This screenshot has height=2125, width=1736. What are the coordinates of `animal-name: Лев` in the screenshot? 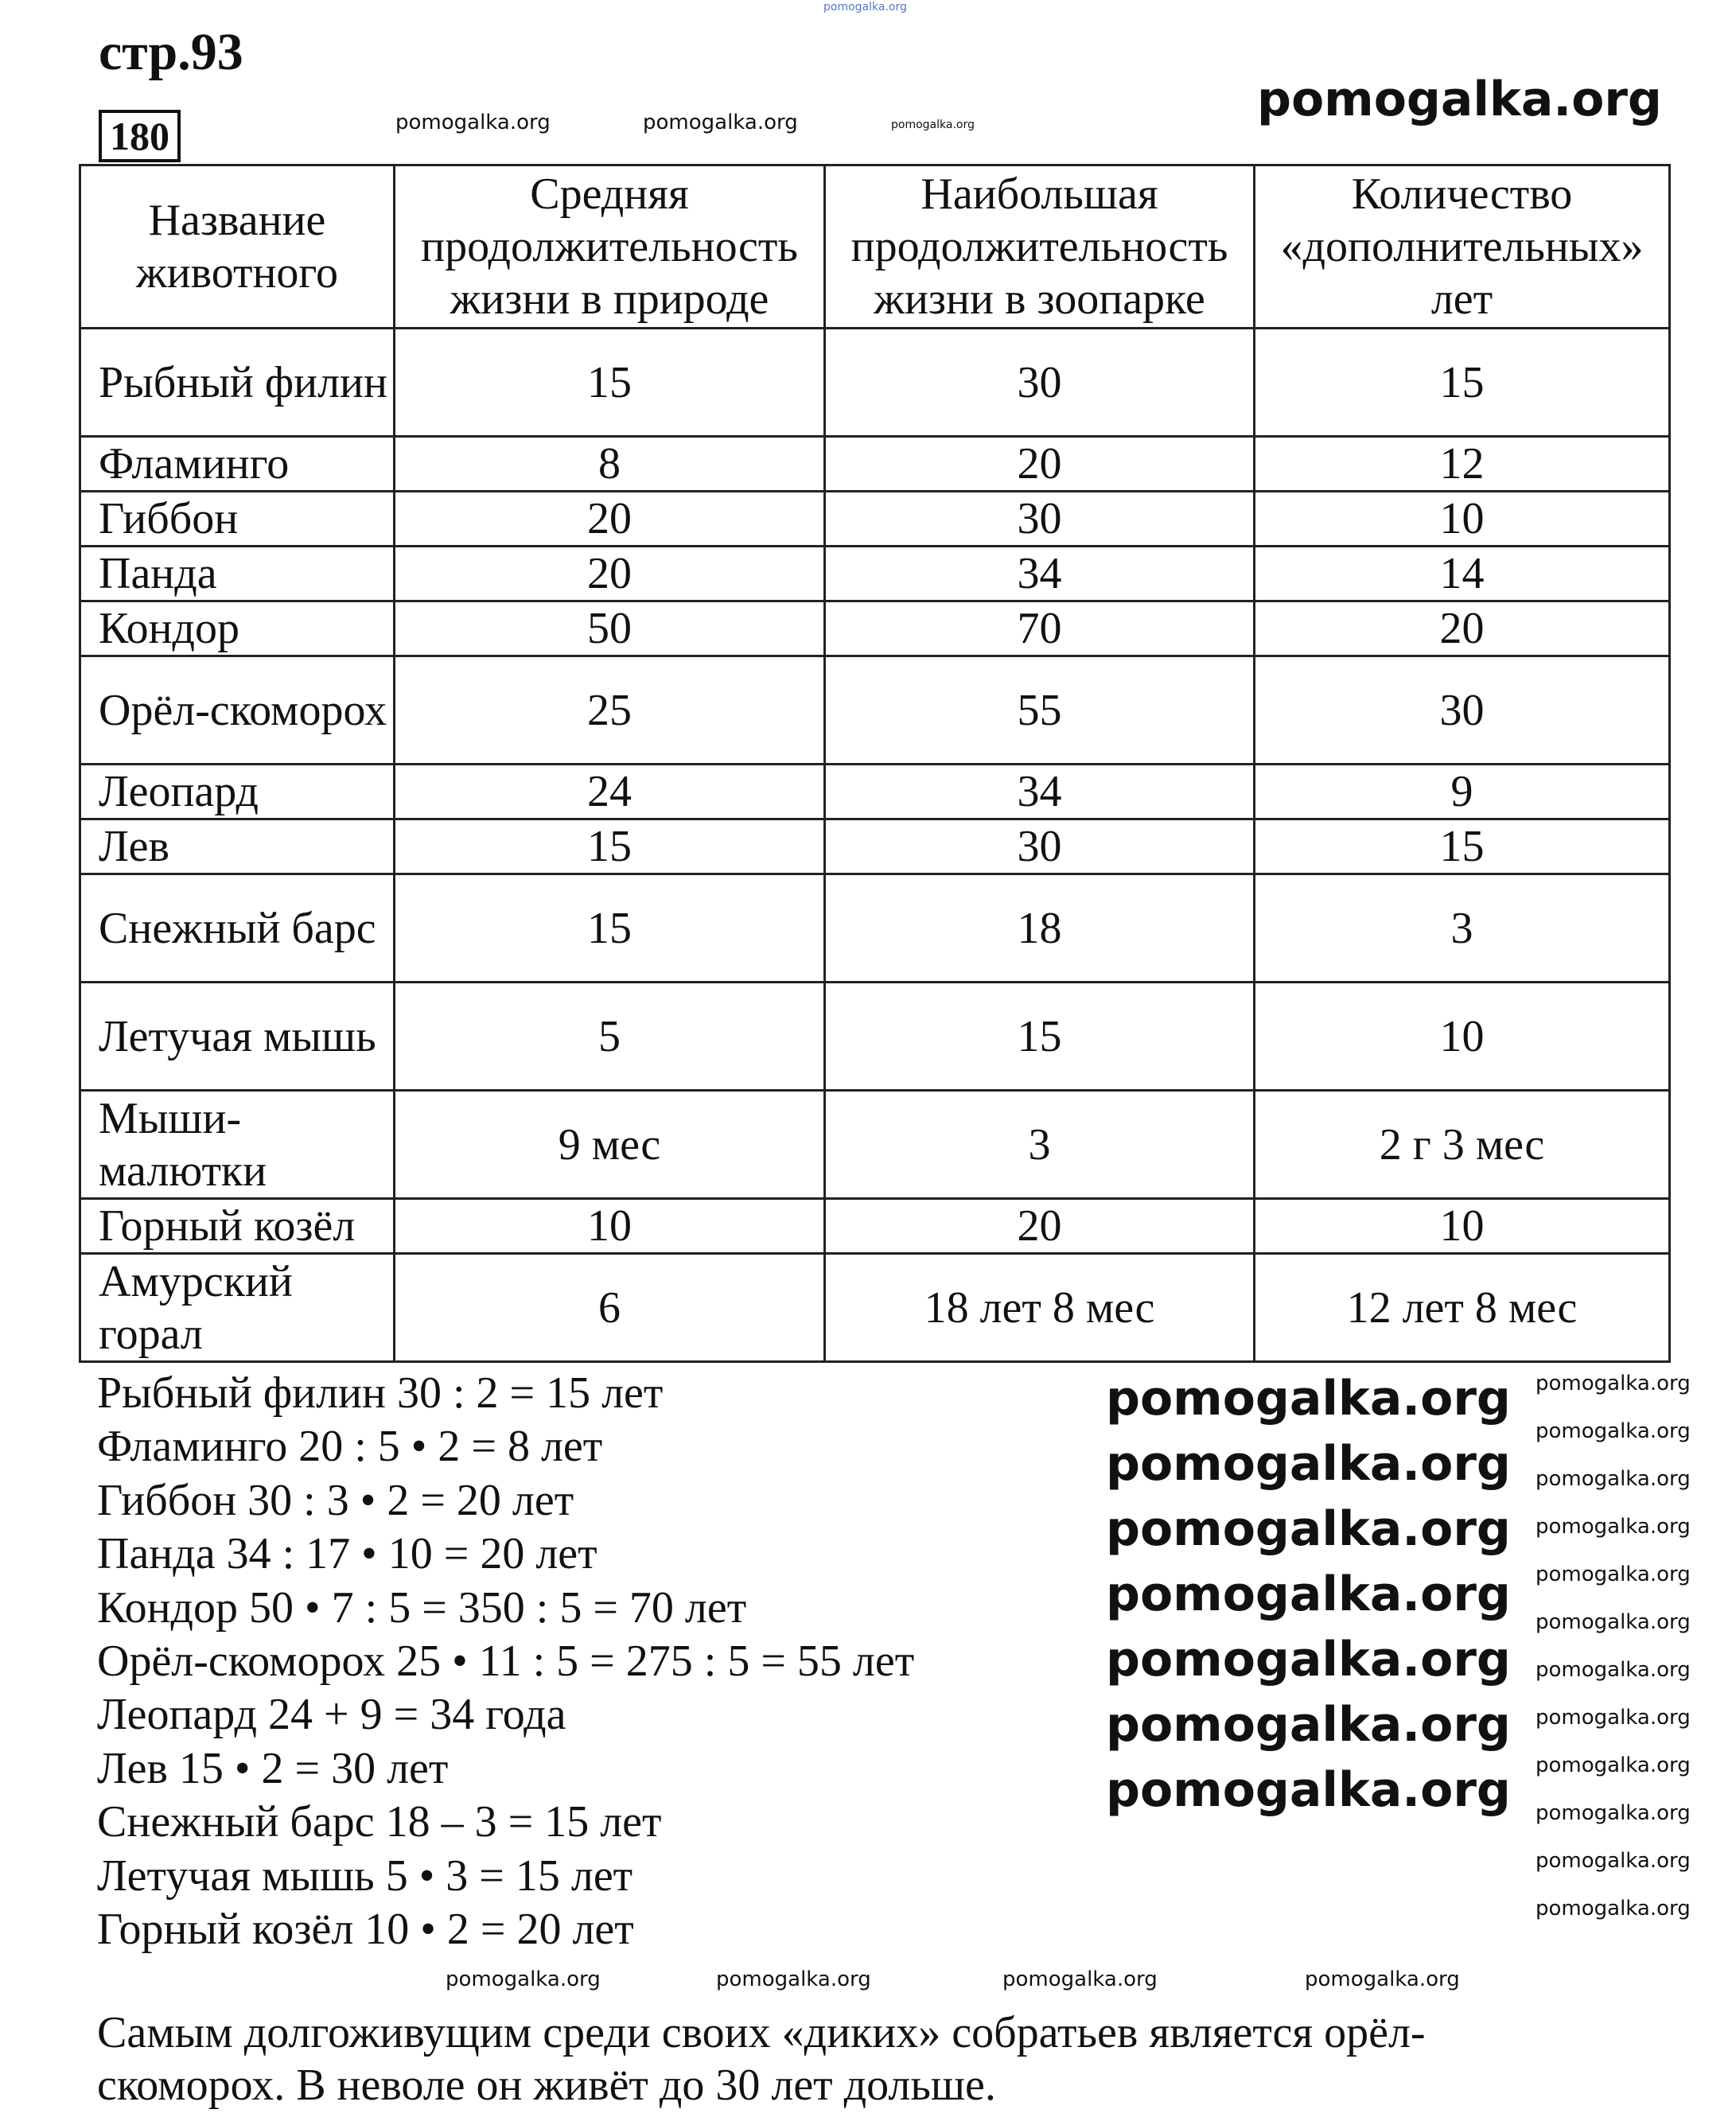 It's located at (237, 847).